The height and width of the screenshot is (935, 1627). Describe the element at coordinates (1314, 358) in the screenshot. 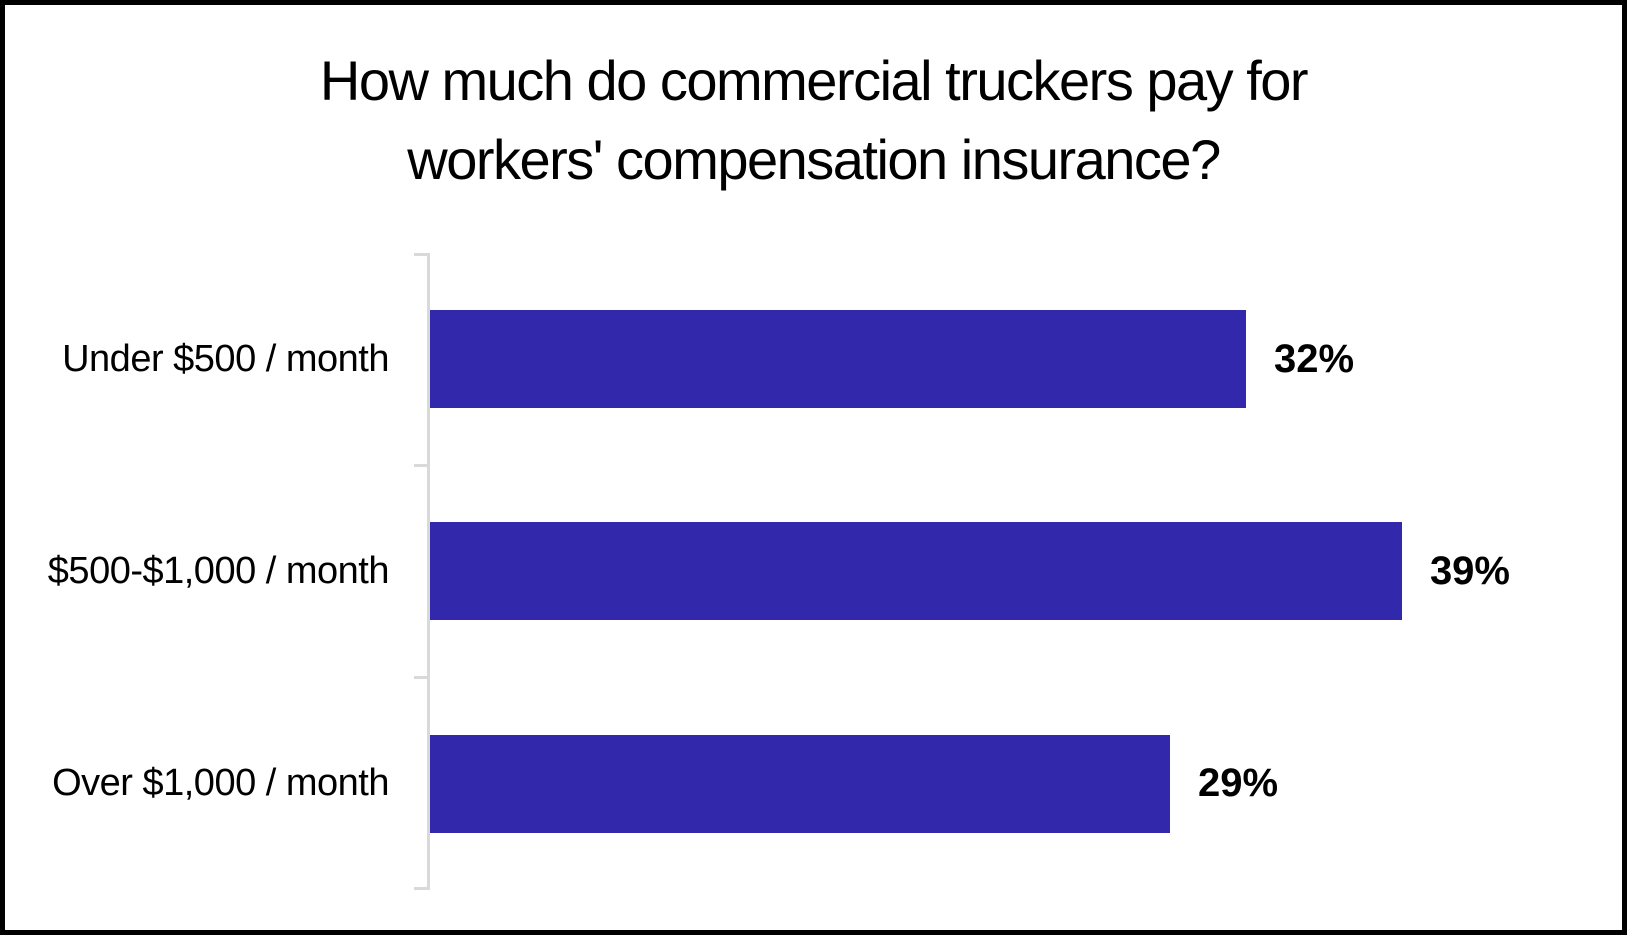

I see `value-label-under-500: 32%` at that location.